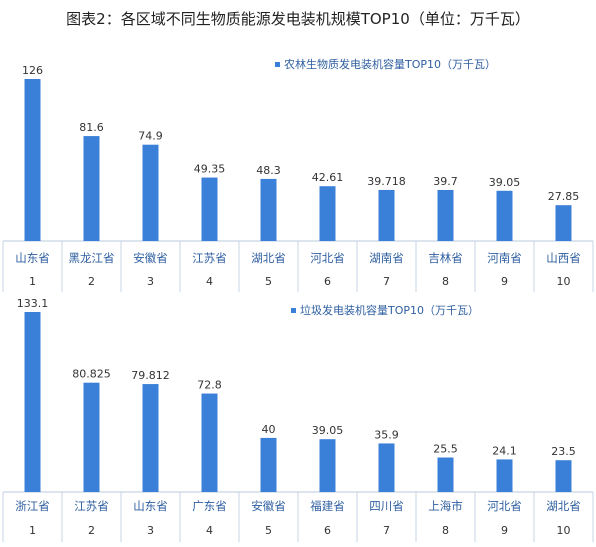 The width and height of the screenshot is (596, 547). I want to click on data-label: 72.8, so click(209, 385).